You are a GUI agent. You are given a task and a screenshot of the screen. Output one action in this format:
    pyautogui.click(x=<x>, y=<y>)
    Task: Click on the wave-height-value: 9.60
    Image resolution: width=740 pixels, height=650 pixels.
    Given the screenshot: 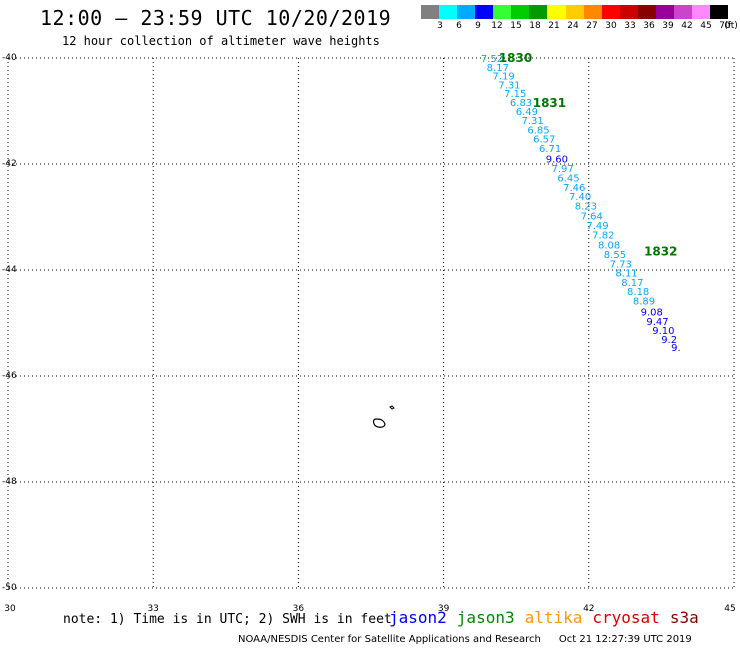 What is the action you would take?
    pyautogui.click(x=557, y=160)
    